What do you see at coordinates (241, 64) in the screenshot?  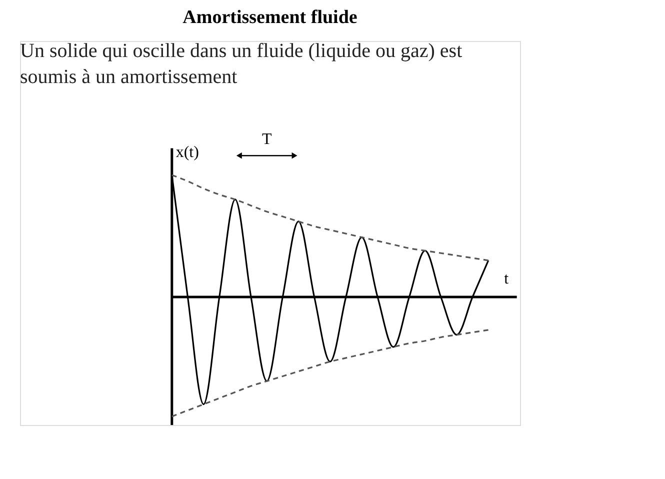 I see `chart-subtitle: Un solide qui oscille dans un fluide (liquide ou gaz) est soumis à un amortissement` at bounding box center [241, 64].